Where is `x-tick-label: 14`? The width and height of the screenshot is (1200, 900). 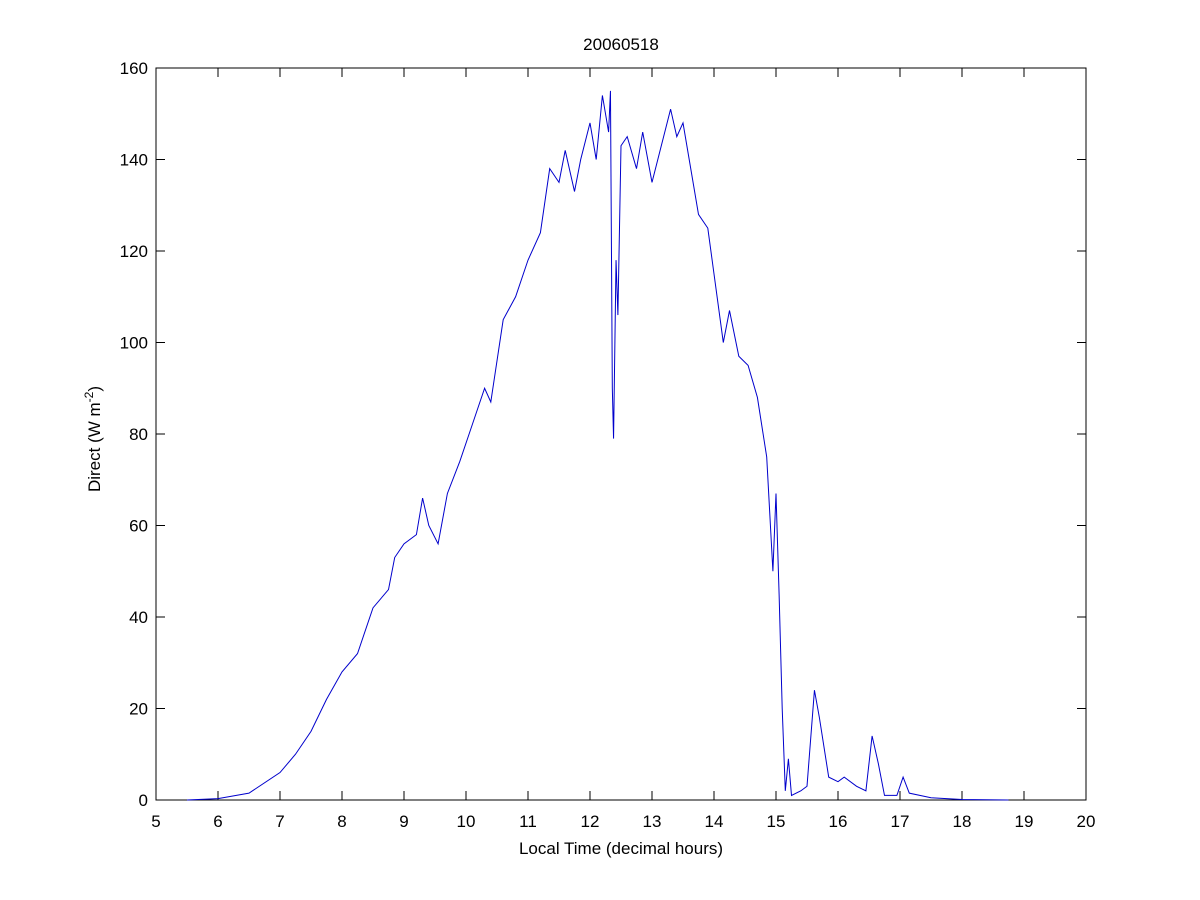 x-tick-label: 14 is located at coordinates (714, 821).